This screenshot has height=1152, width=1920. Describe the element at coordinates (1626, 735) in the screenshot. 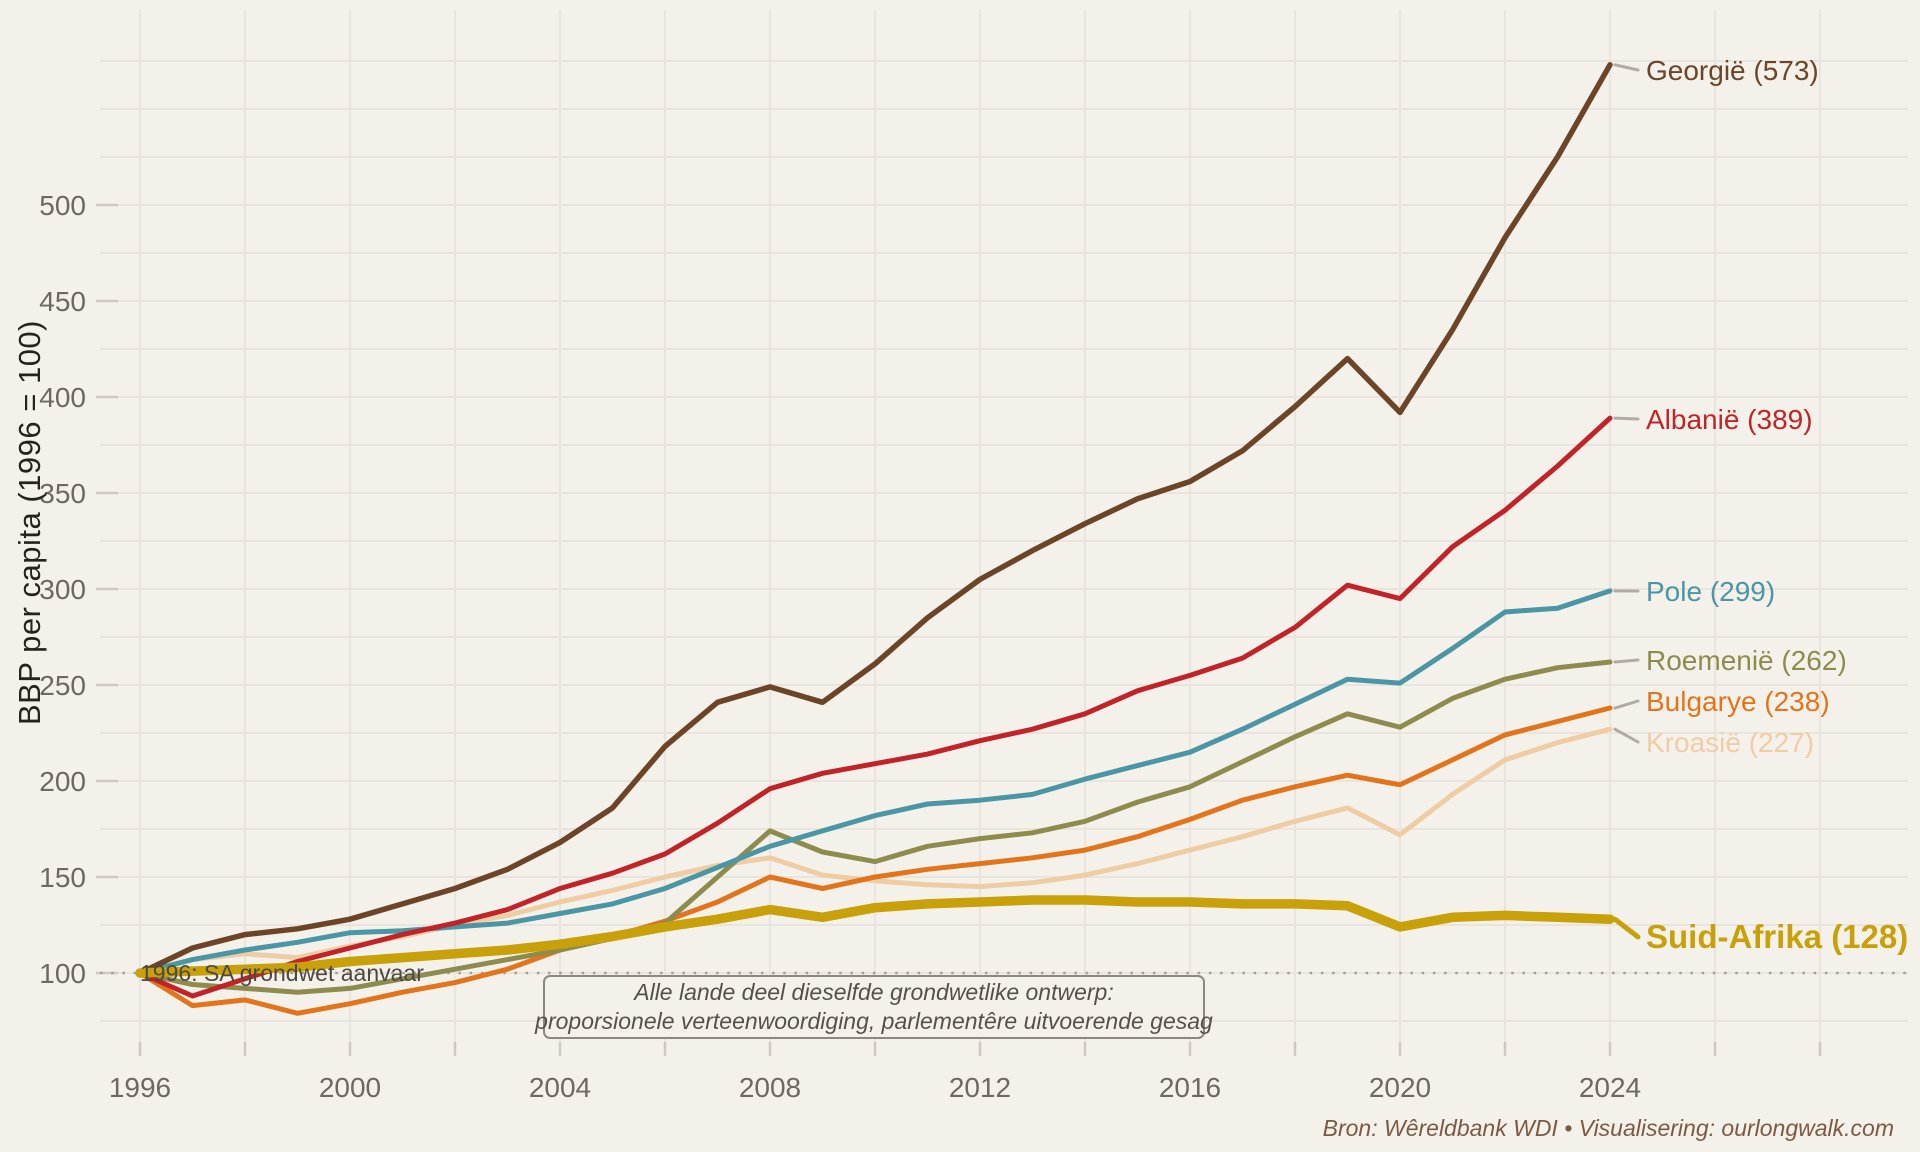

I see `label-connector-kroasie` at that location.